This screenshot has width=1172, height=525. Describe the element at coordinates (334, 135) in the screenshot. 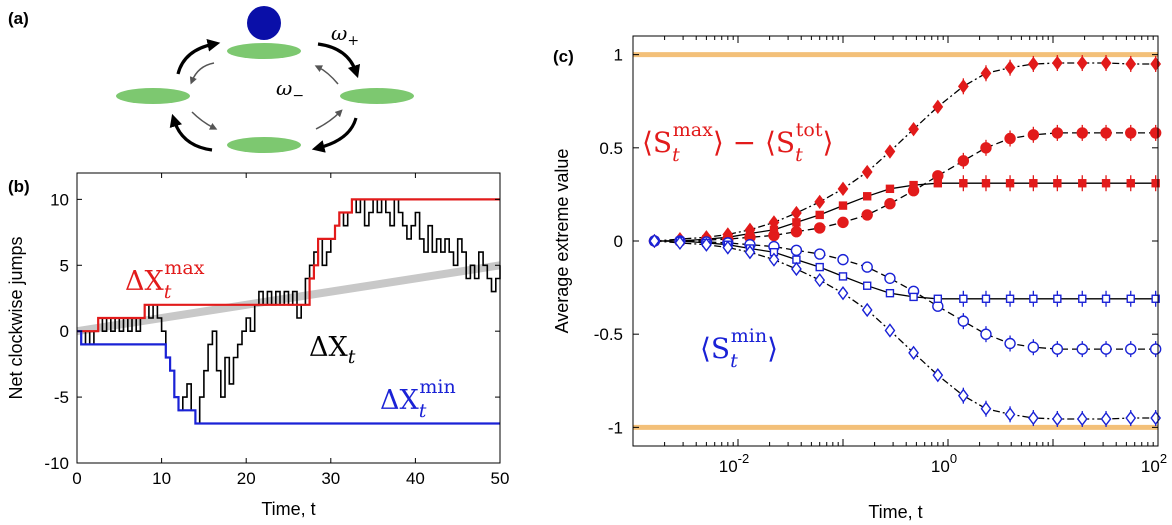

I see `arrow-clockwise-bottom-right` at that location.